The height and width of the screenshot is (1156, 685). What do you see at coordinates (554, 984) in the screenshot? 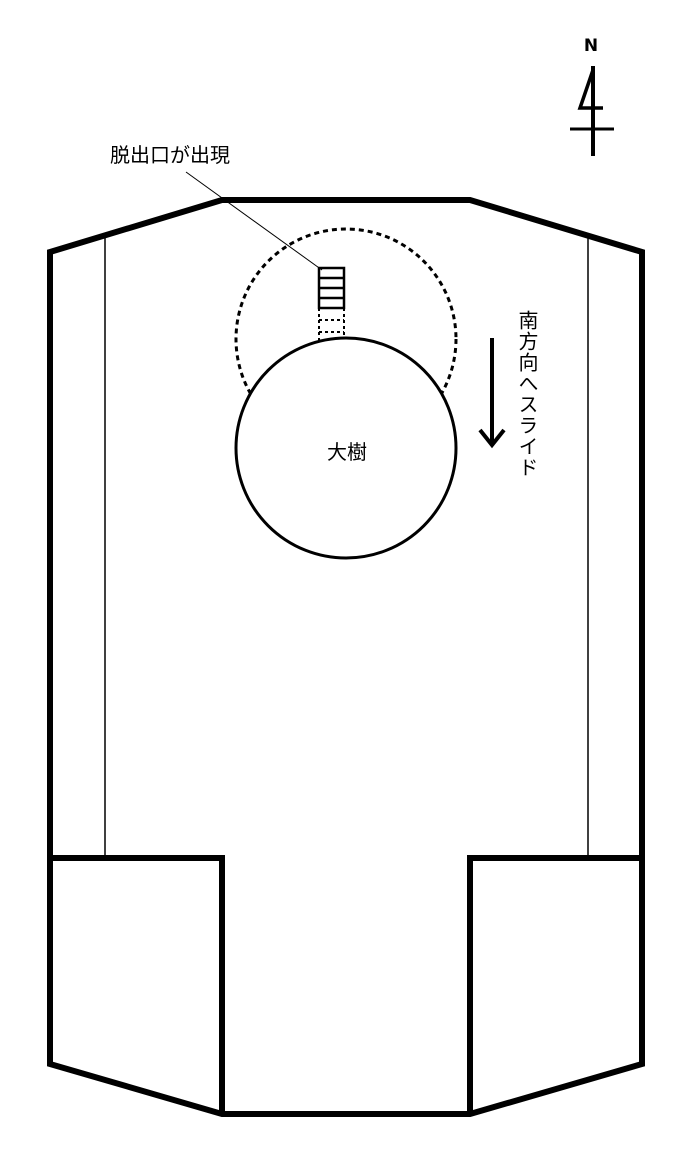
I see `southeast-block` at bounding box center [554, 984].